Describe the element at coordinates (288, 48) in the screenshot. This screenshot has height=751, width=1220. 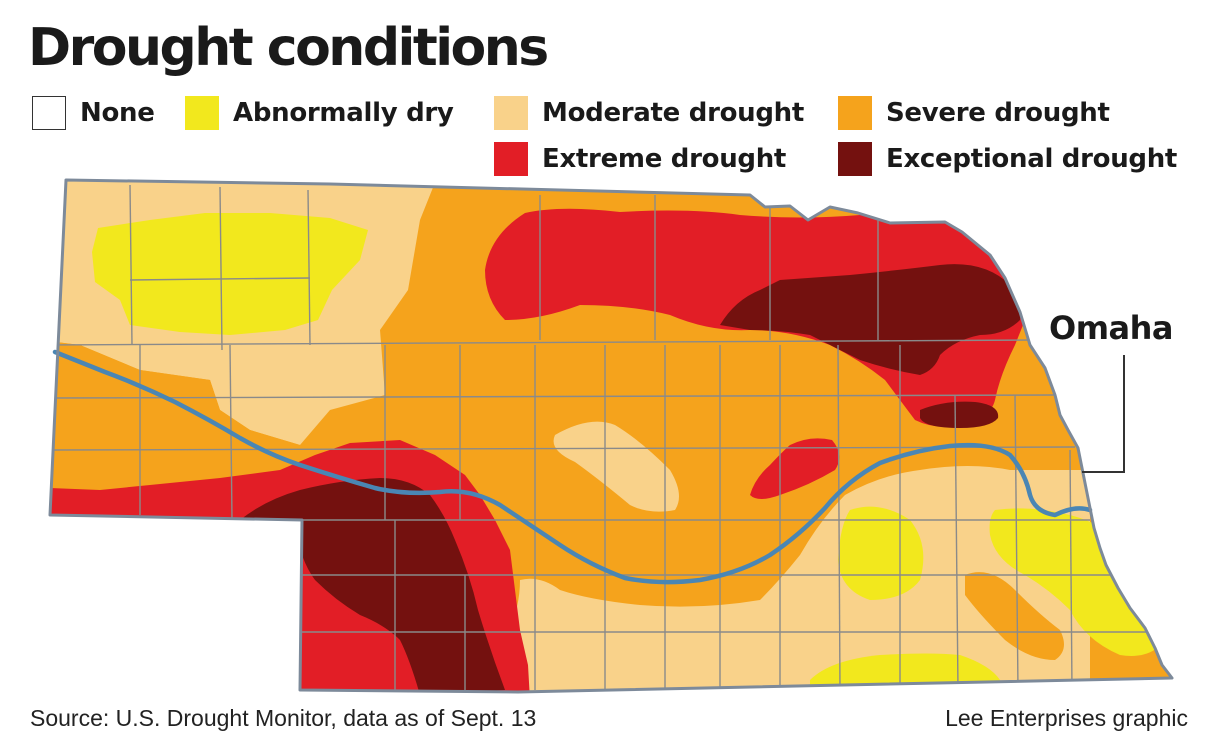
I see `map-title: Drought conditions` at that location.